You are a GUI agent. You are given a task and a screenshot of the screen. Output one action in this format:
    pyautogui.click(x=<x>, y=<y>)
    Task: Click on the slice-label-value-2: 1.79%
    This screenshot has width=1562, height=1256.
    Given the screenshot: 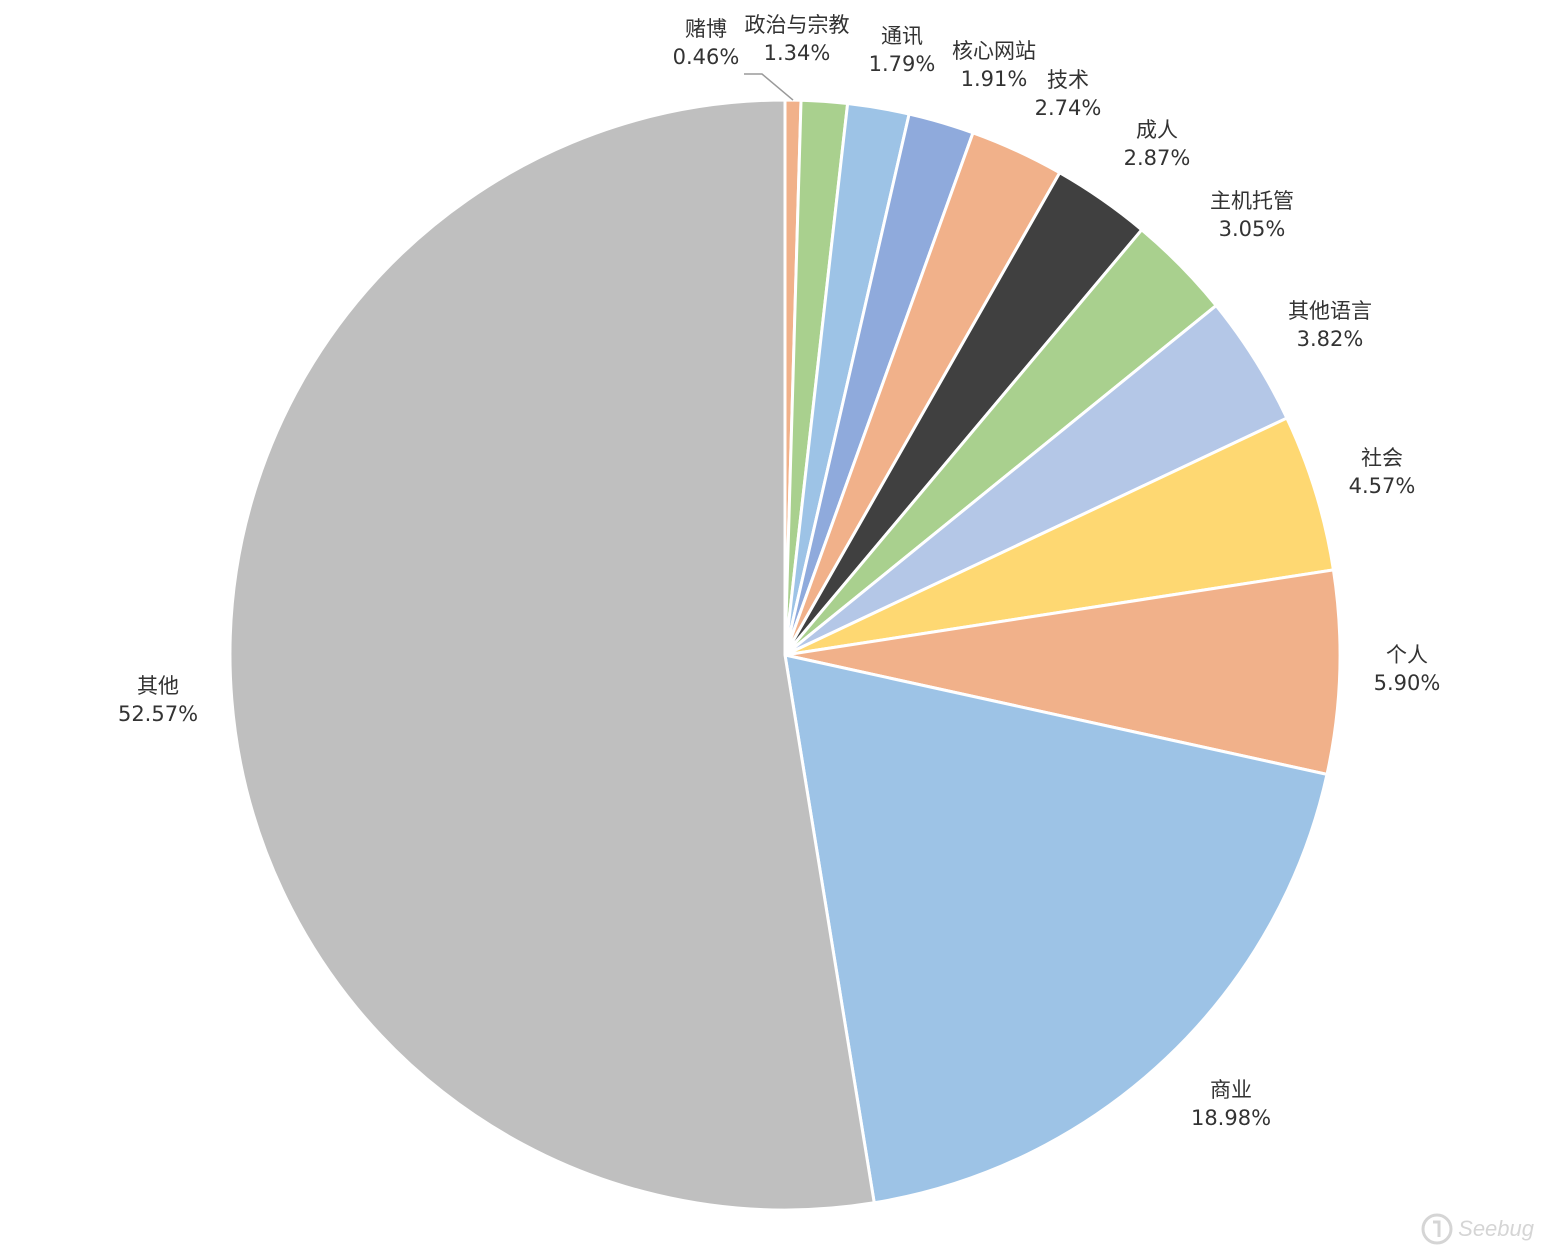 What is the action you would take?
    pyautogui.click(x=902, y=64)
    